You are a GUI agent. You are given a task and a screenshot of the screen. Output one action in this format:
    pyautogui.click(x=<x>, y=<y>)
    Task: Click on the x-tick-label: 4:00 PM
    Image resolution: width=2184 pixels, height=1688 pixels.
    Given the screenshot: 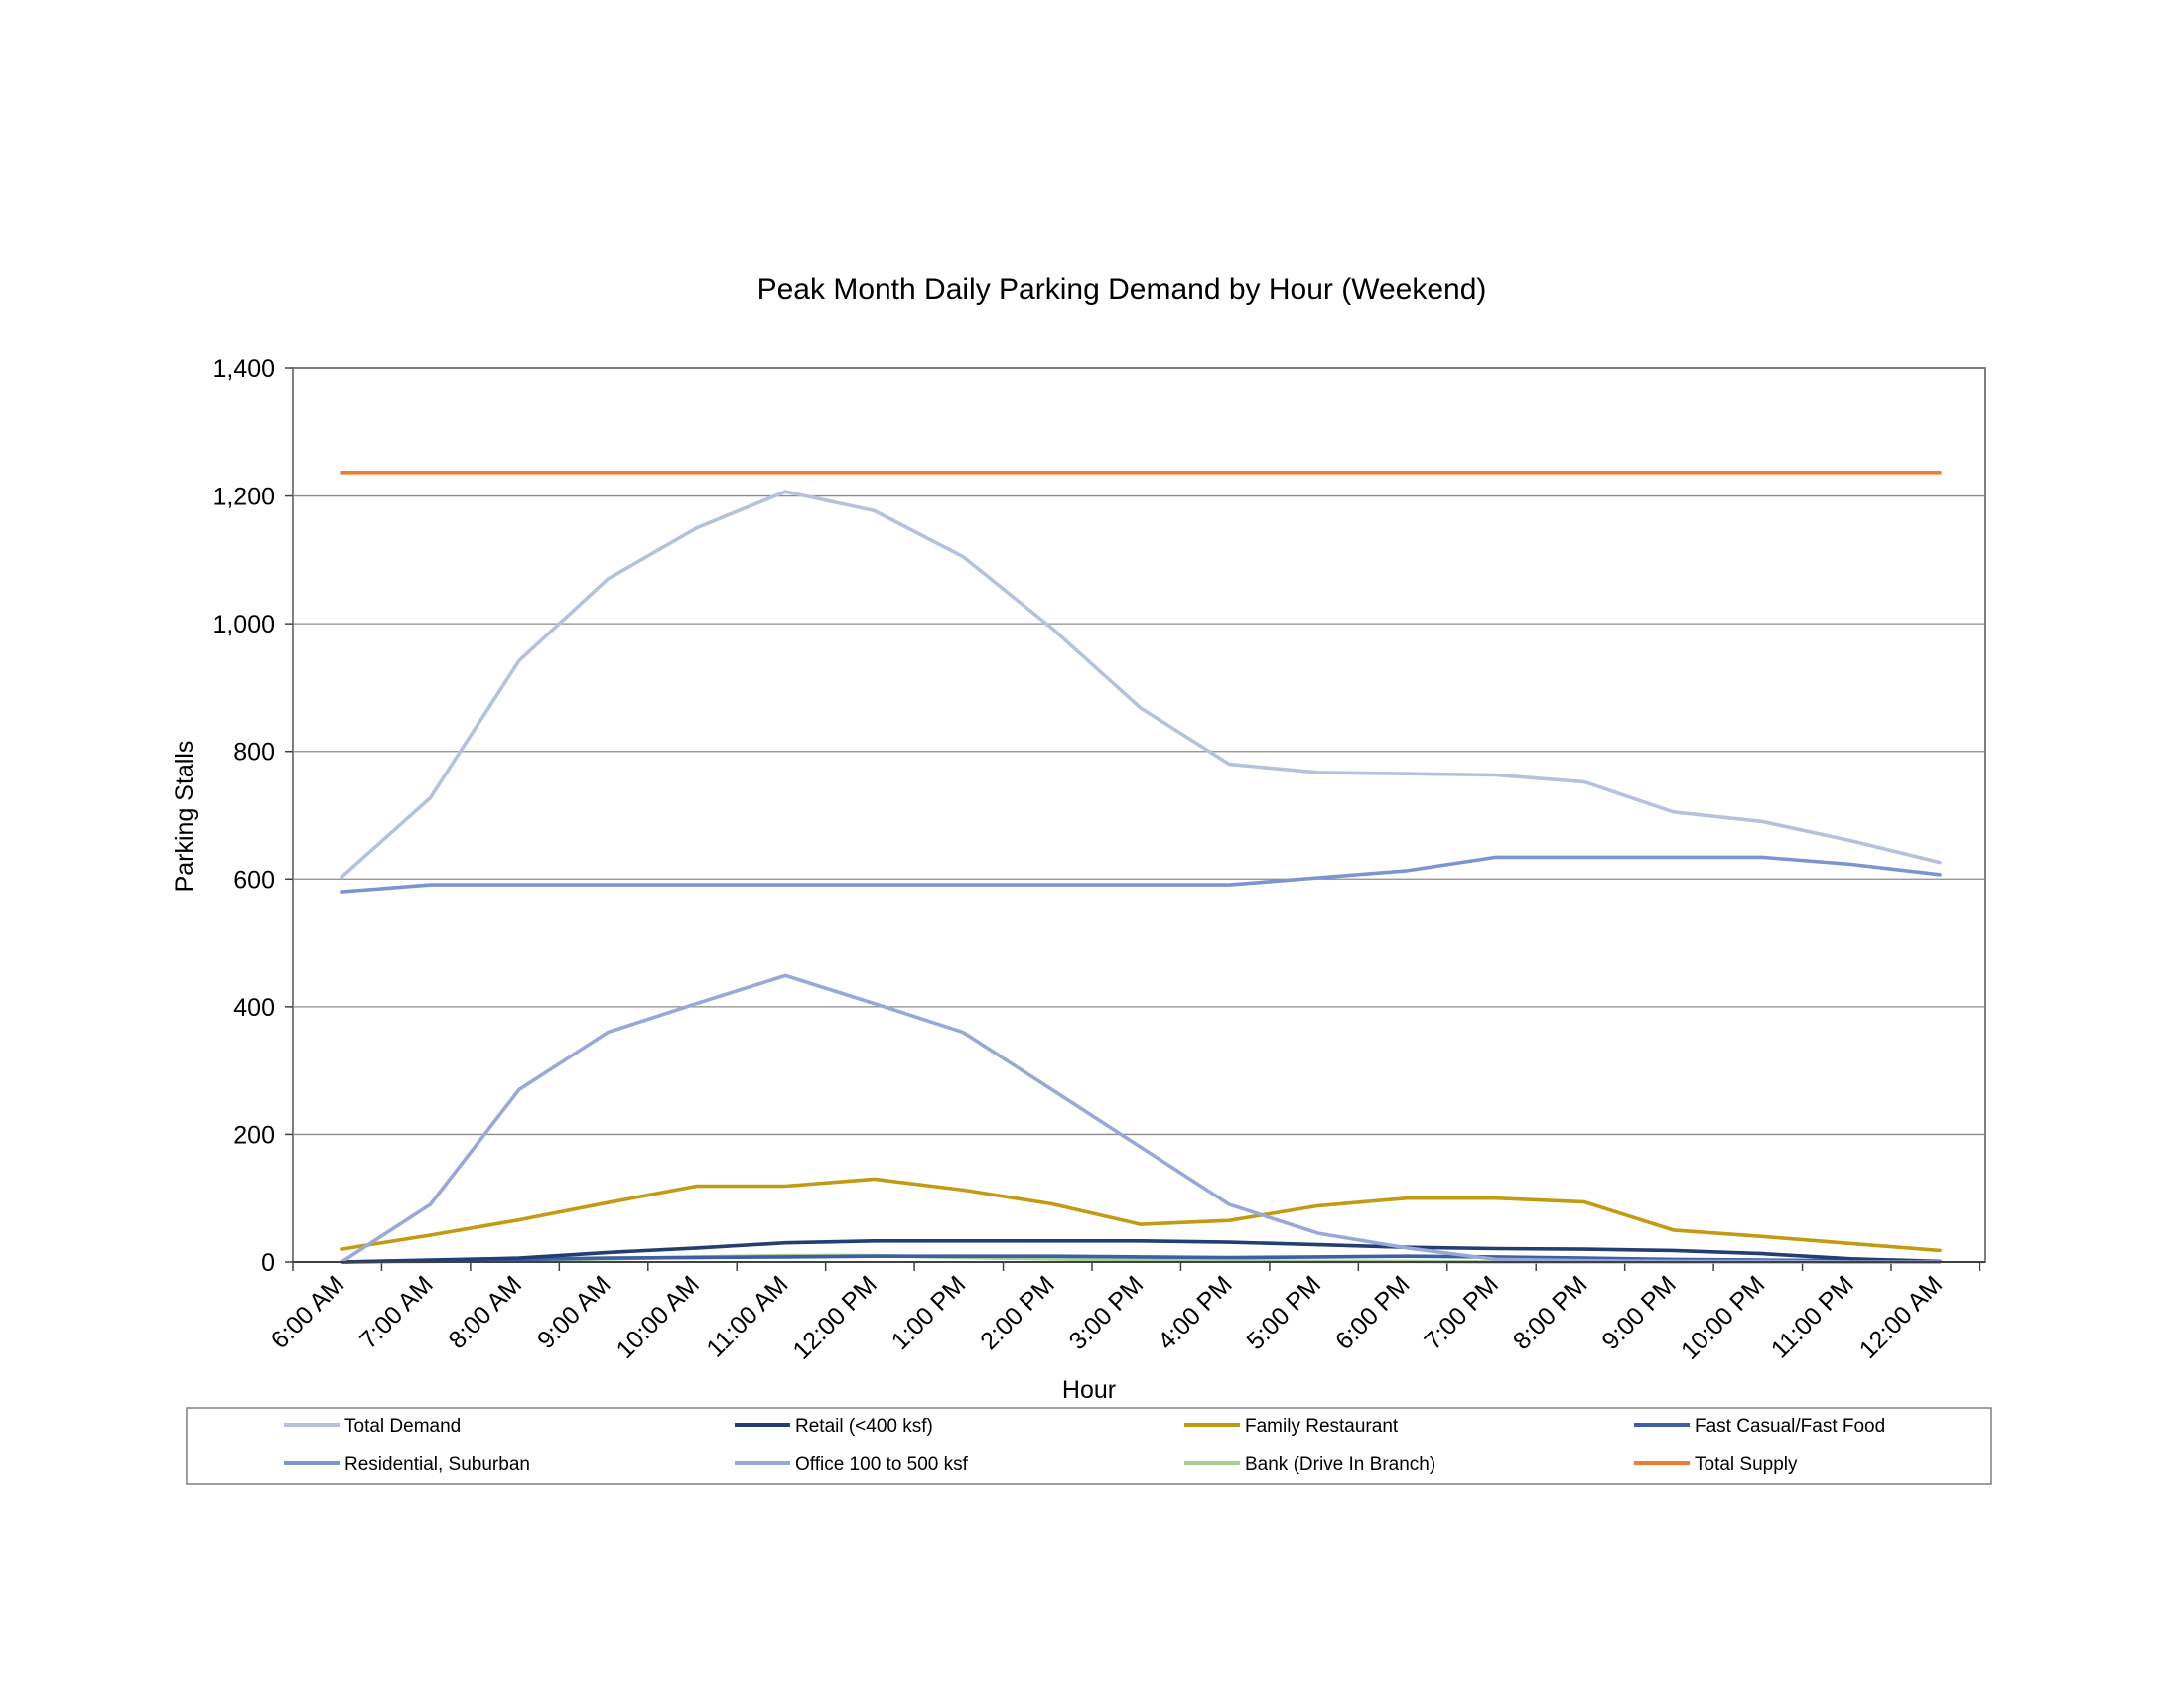 What is the action you would take?
    pyautogui.click(x=1195, y=1312)
    